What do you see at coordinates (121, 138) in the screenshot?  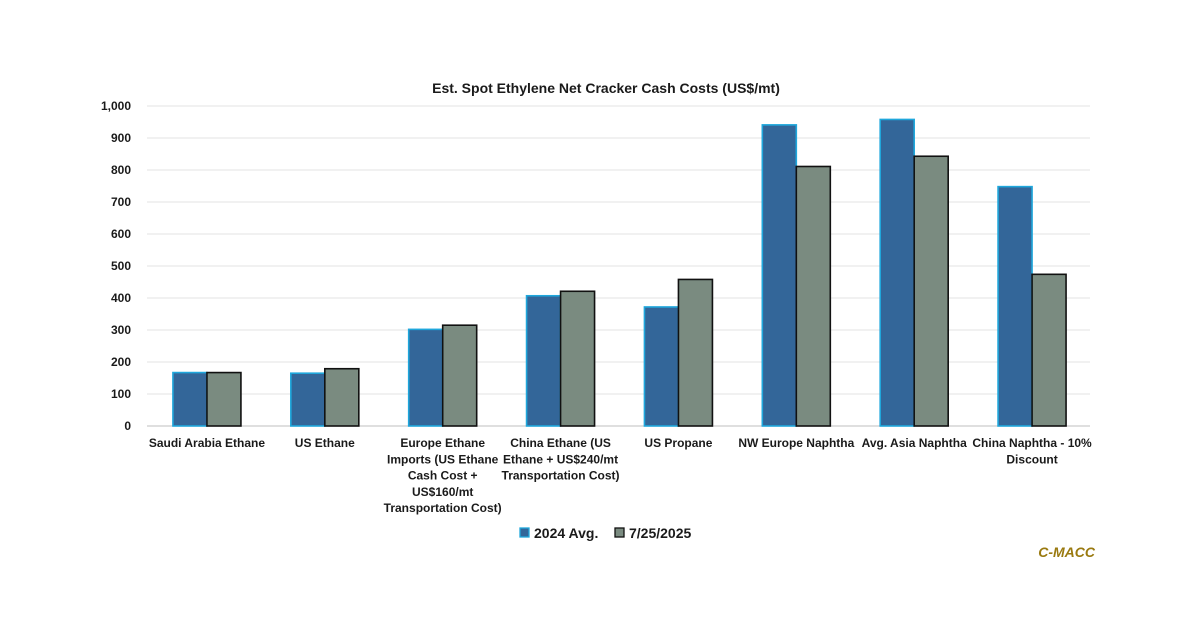 I see `y-tick-label: 900` at bounding box center [121, 138].